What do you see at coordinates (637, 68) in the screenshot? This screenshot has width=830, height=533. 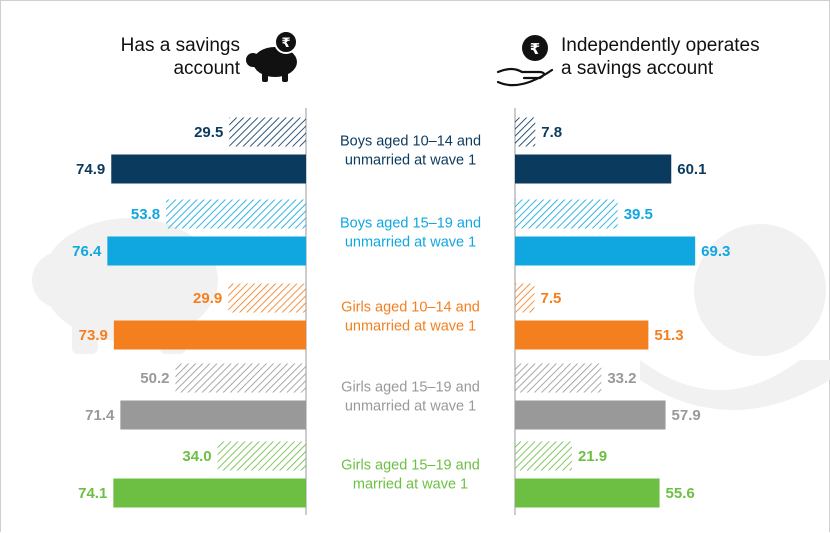 I see `right-title-line-2: a savings account` at bounding box center [637, 68].